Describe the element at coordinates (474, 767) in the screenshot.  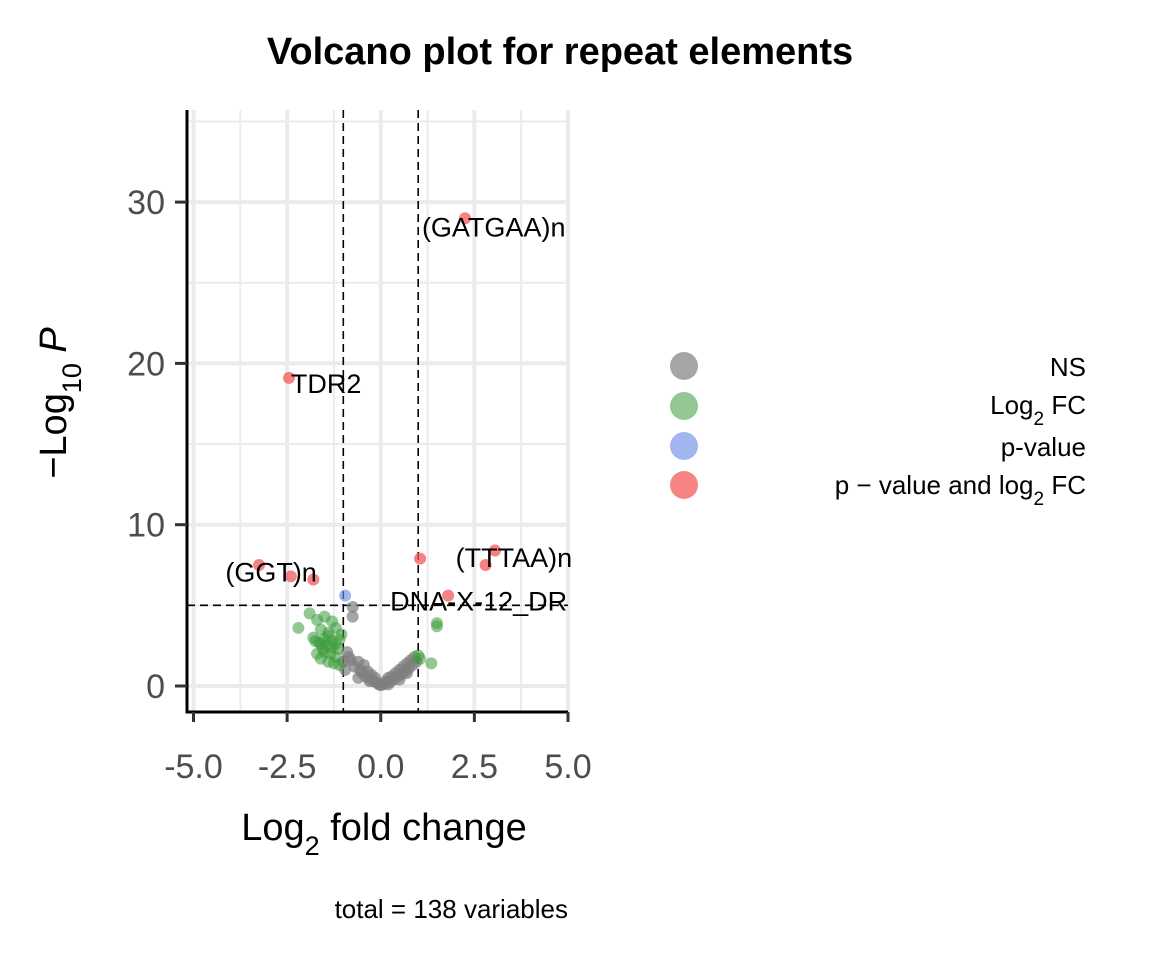
I see `x-tick-label: 2.5` at that location.